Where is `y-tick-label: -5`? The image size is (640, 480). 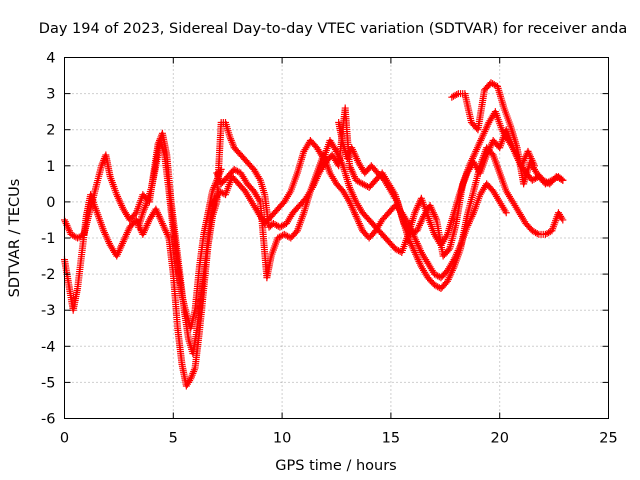
y-tick-label: -5 is located at coordinates (48, 383).